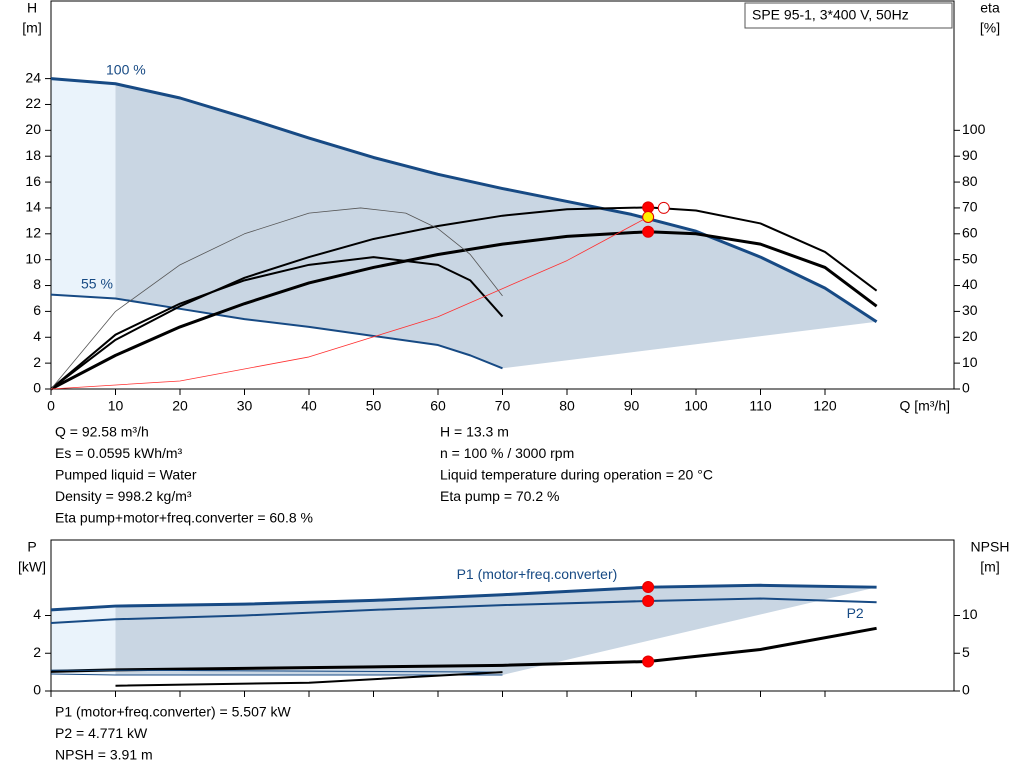 The image size is (1024, 781). Describe the element at coordinates (567, 406) in the screenshot. I see `x-tick-label: 80` at that location.